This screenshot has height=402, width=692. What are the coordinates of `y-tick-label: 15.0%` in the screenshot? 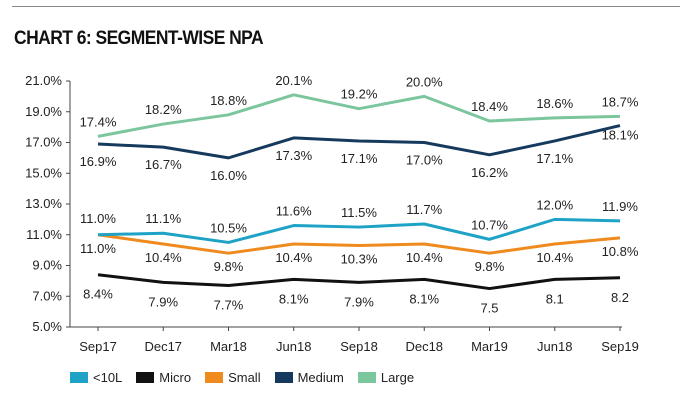 It's located at (43, 172).